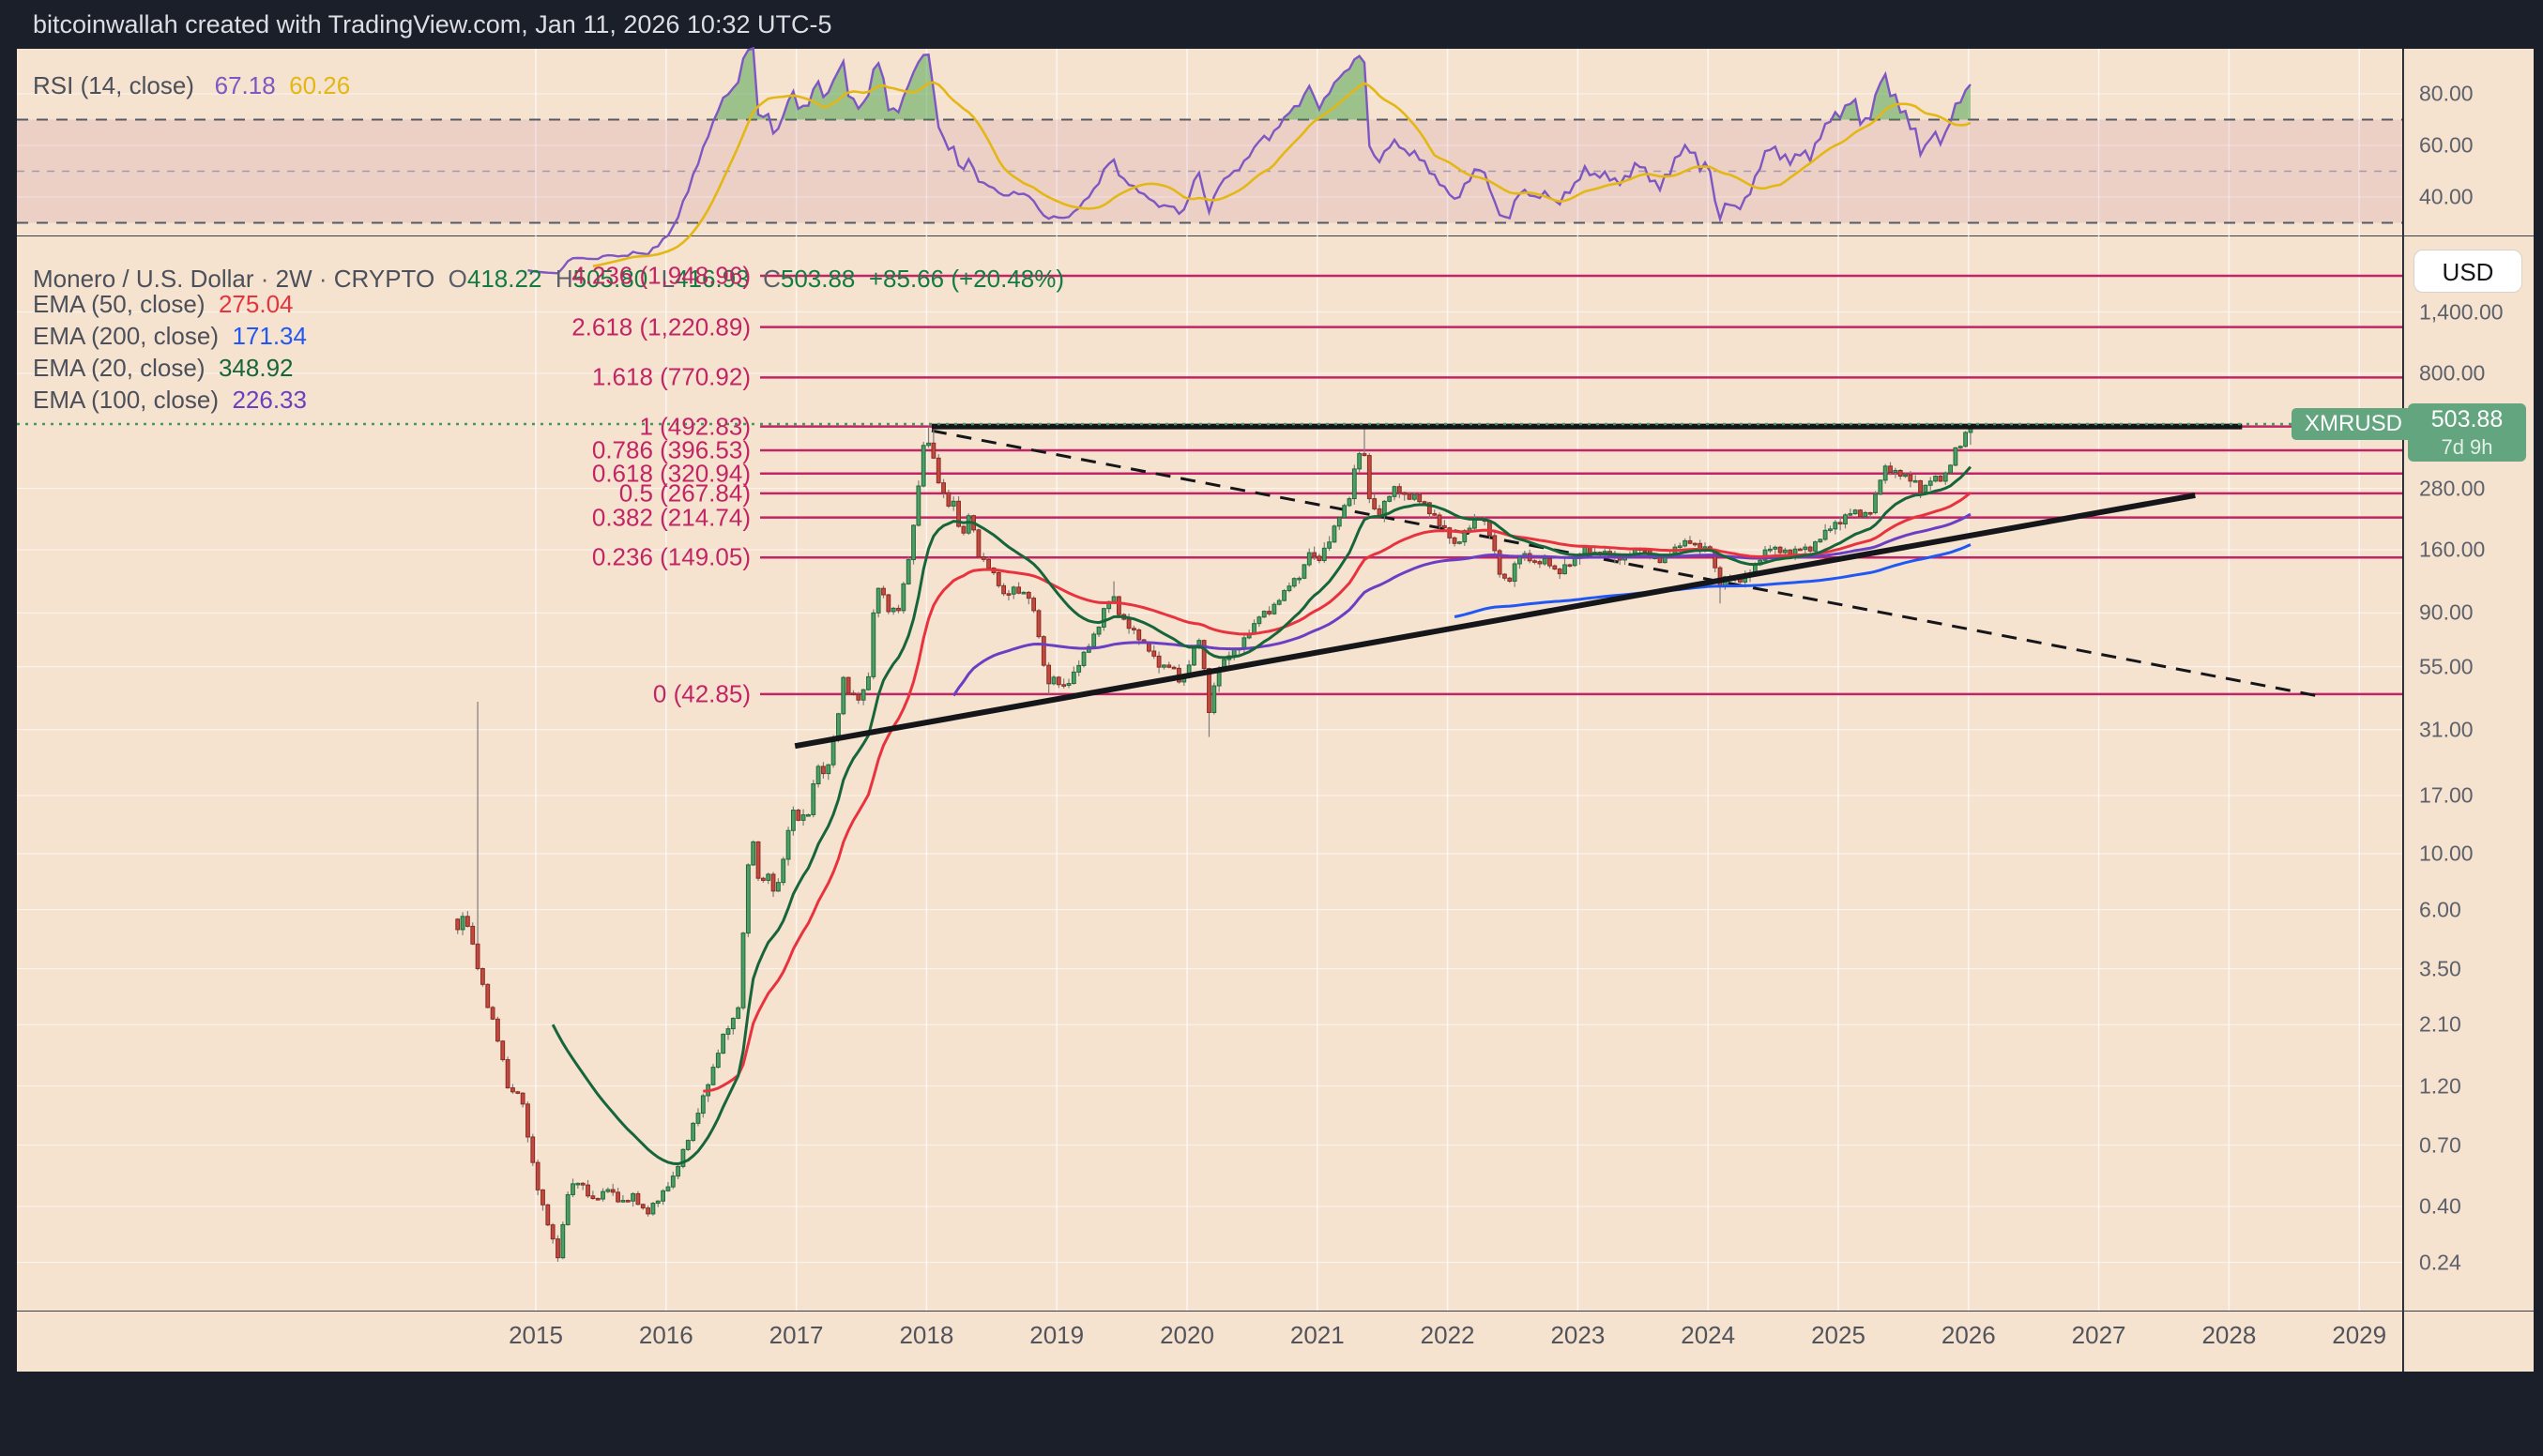 This screenshot has height=1456, width=2543. I want to click on year-label: 2022, so click(1447, 1335).